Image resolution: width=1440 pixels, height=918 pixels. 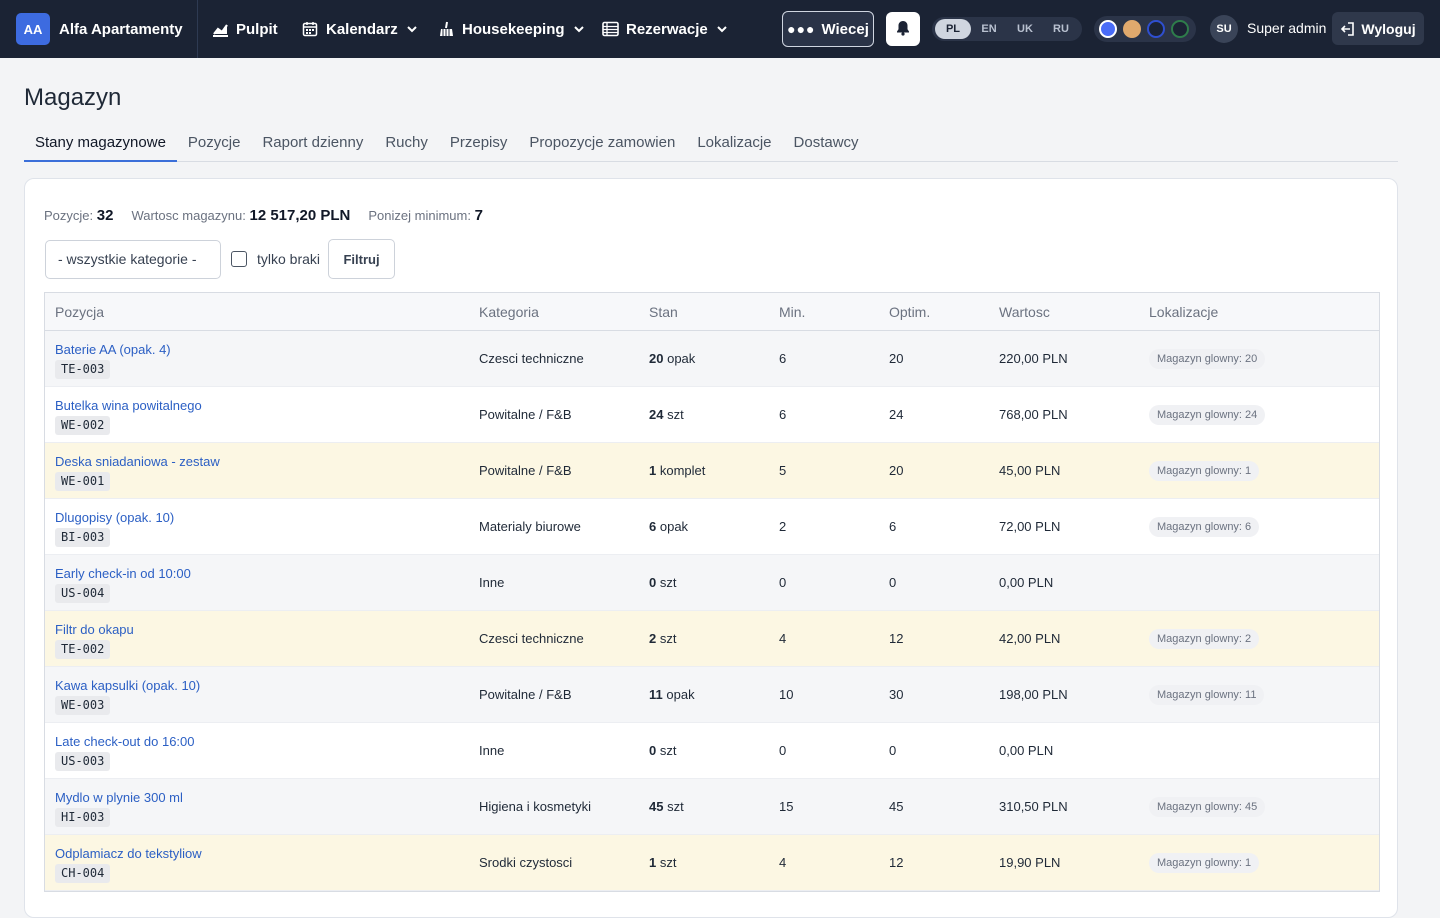 I want to click on tab-ruchy: Ruchy, so click(x=406, y=142).